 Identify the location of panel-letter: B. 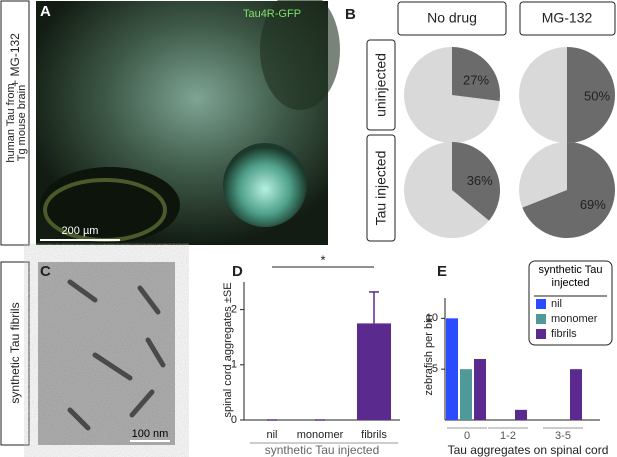
(350, 14).